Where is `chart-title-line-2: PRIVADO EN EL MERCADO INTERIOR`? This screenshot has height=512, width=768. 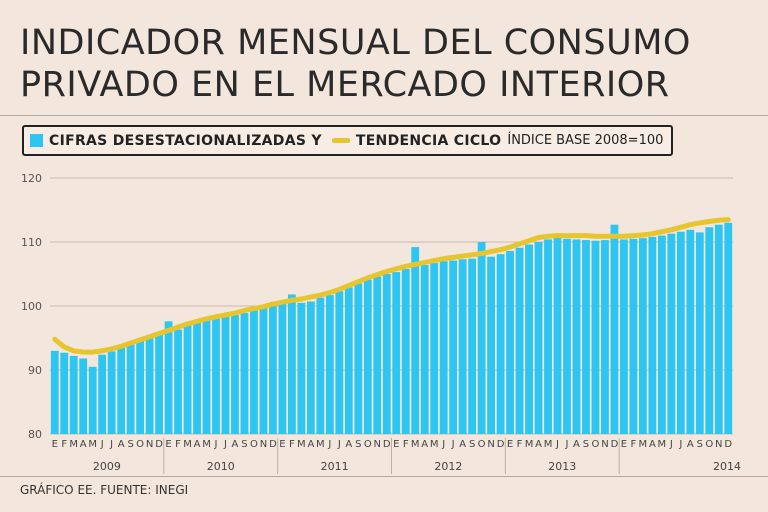
chart-title-line-2: PRIVADO EN EL MERCADO INTERIOR is located at coordinates (345, 85).